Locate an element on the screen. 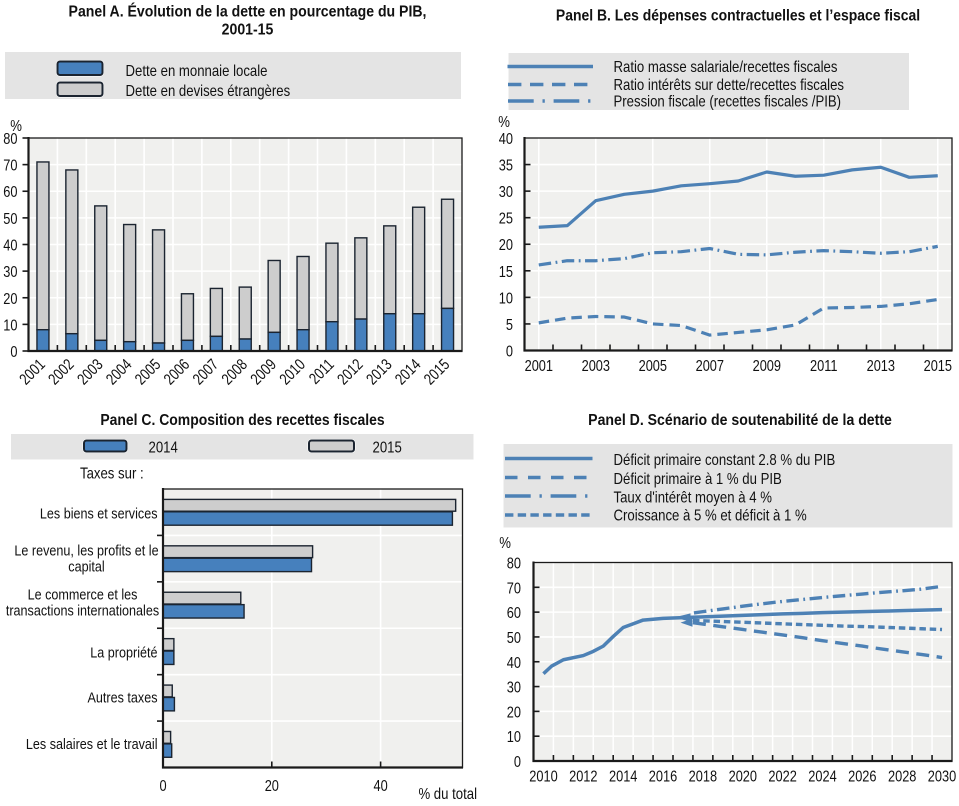 The image size is (959, 806). svg-text: 15 is located at coordinates (506, 273).